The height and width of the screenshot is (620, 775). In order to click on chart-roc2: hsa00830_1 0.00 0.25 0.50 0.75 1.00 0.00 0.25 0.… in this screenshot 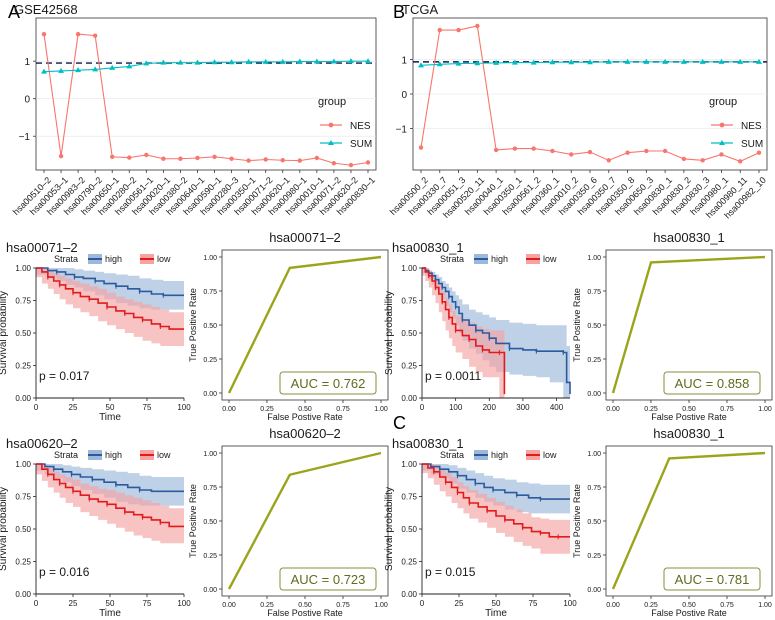, I will do `click(672, 326)`.